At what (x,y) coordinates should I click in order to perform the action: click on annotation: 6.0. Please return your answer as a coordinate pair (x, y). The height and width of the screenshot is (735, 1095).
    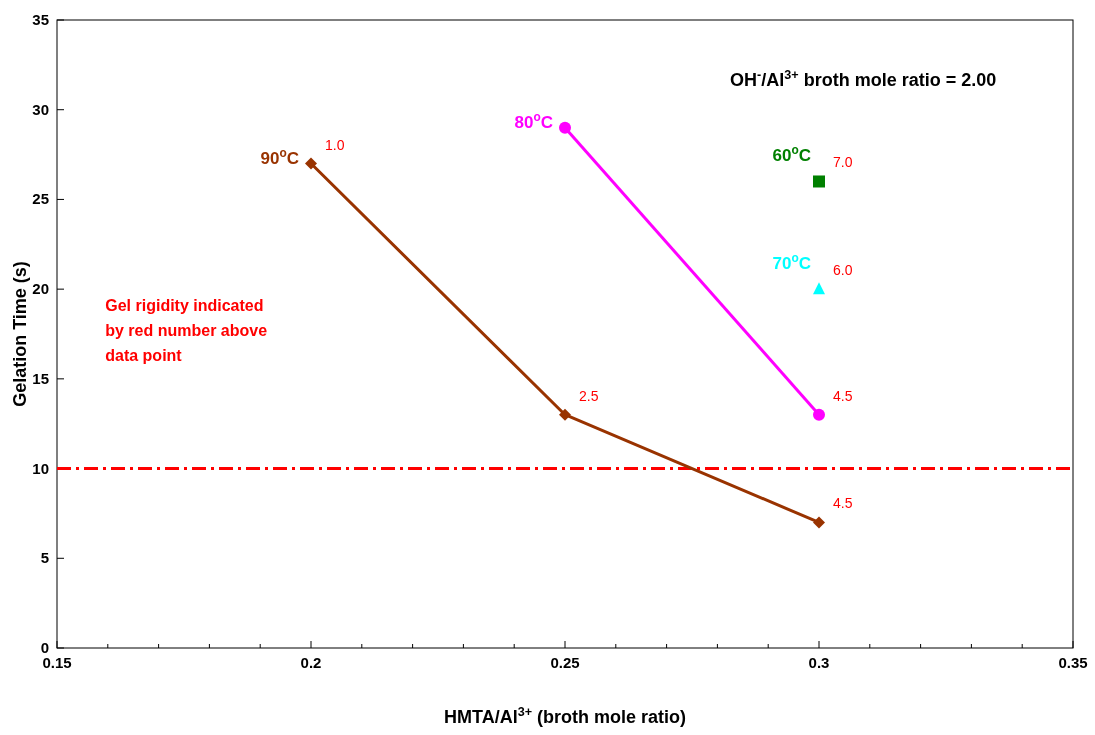
    Looking at the image, I should click on (843, 270).